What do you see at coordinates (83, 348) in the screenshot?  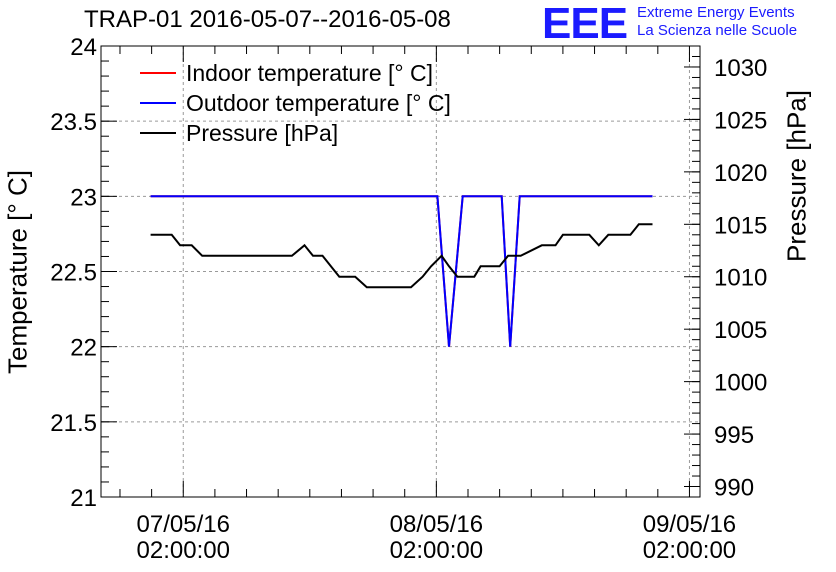 I see `y-tick-label-left: 22` at bounding box center [83, 348].